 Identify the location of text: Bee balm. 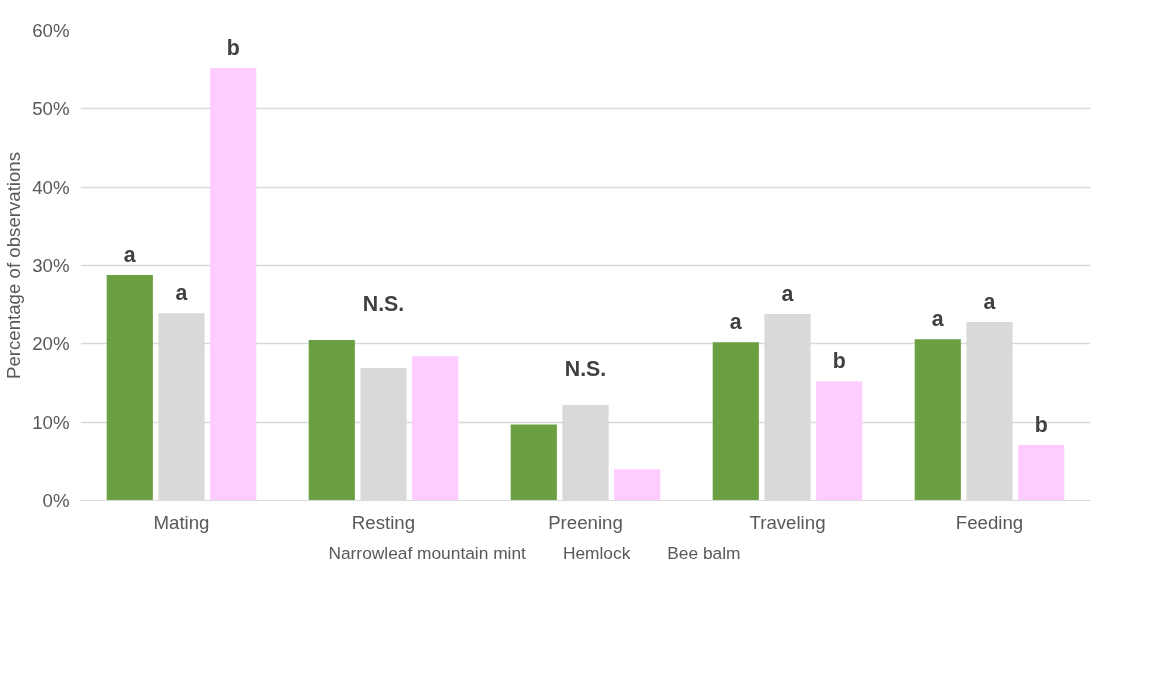
(704, 553).